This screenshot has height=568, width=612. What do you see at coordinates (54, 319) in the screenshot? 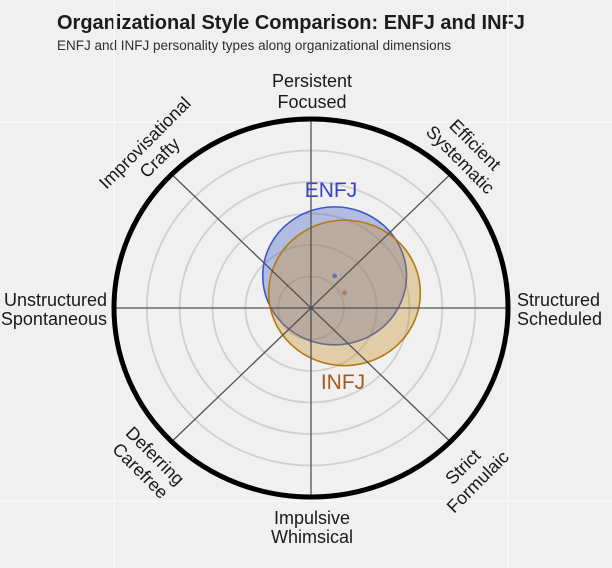
I see `axis-label-left-line2: Spontaneous` at bounding box center [54, 319].